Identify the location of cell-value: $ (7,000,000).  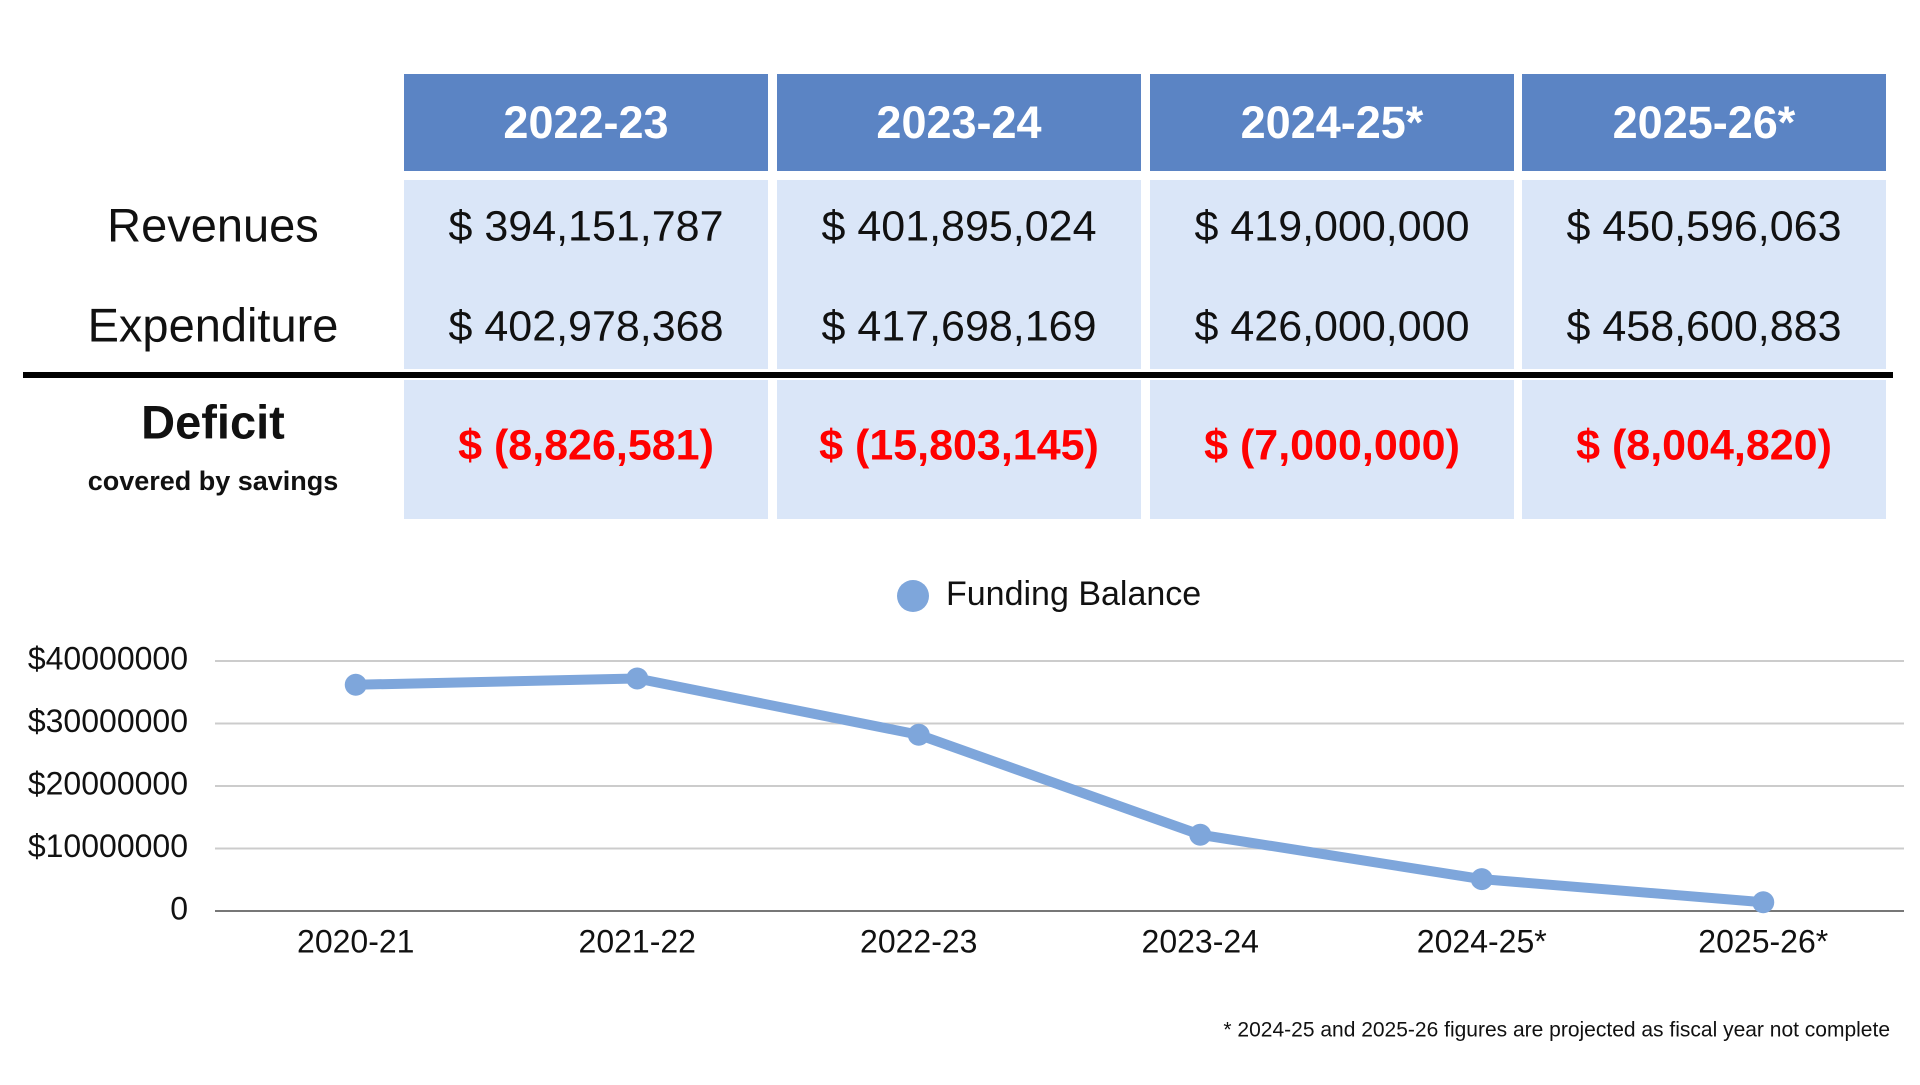
(1332, 445).